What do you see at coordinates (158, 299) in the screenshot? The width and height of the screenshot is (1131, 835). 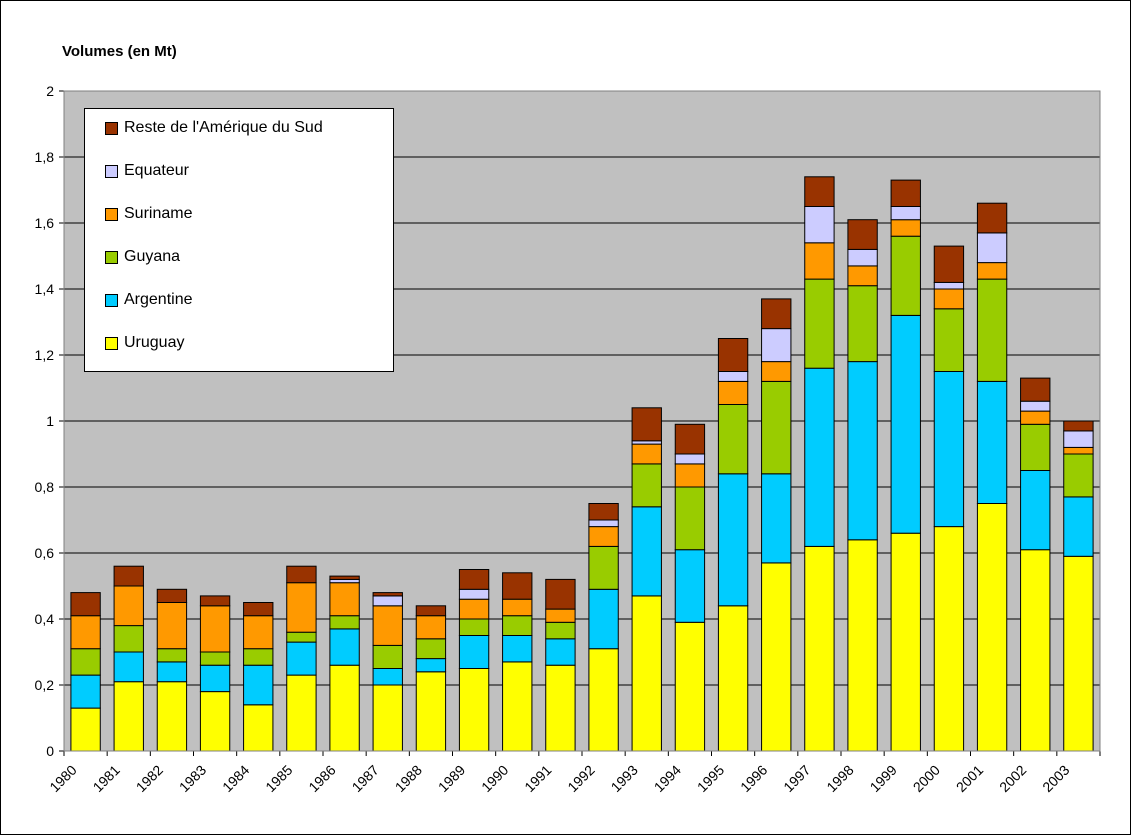 I see `legend-label-argentine: Argentine` at bounding box center [158, 299].